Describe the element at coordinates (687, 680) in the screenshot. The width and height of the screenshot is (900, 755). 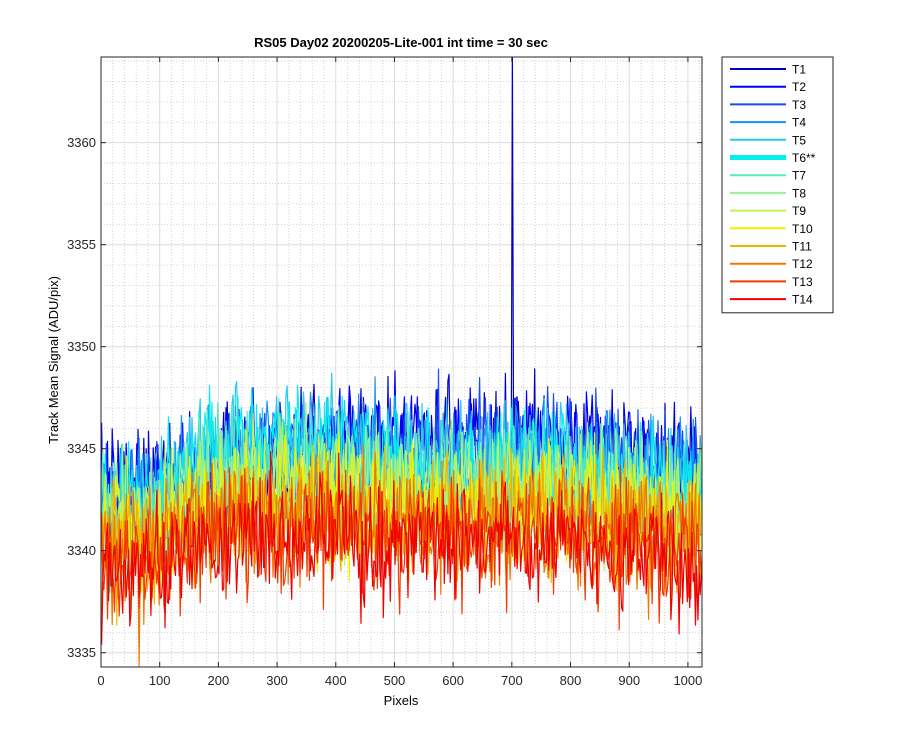
I see `x-tick-label: 1000` at that location.